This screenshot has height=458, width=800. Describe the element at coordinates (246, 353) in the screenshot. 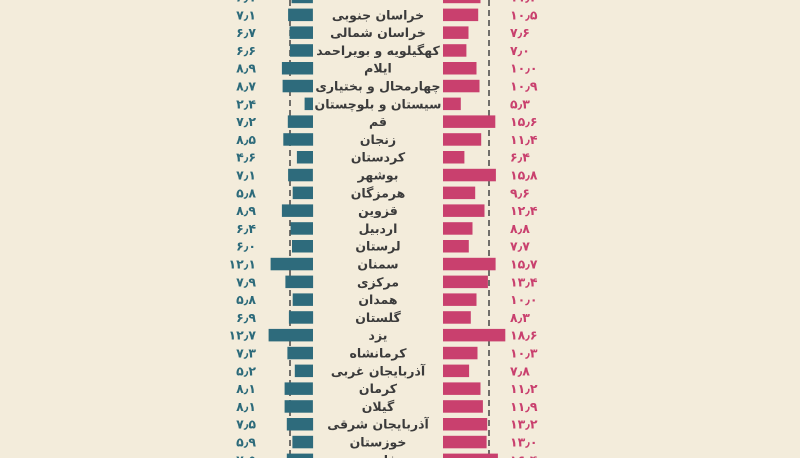

I see `left-value-label: ۷٫۳` at that location.